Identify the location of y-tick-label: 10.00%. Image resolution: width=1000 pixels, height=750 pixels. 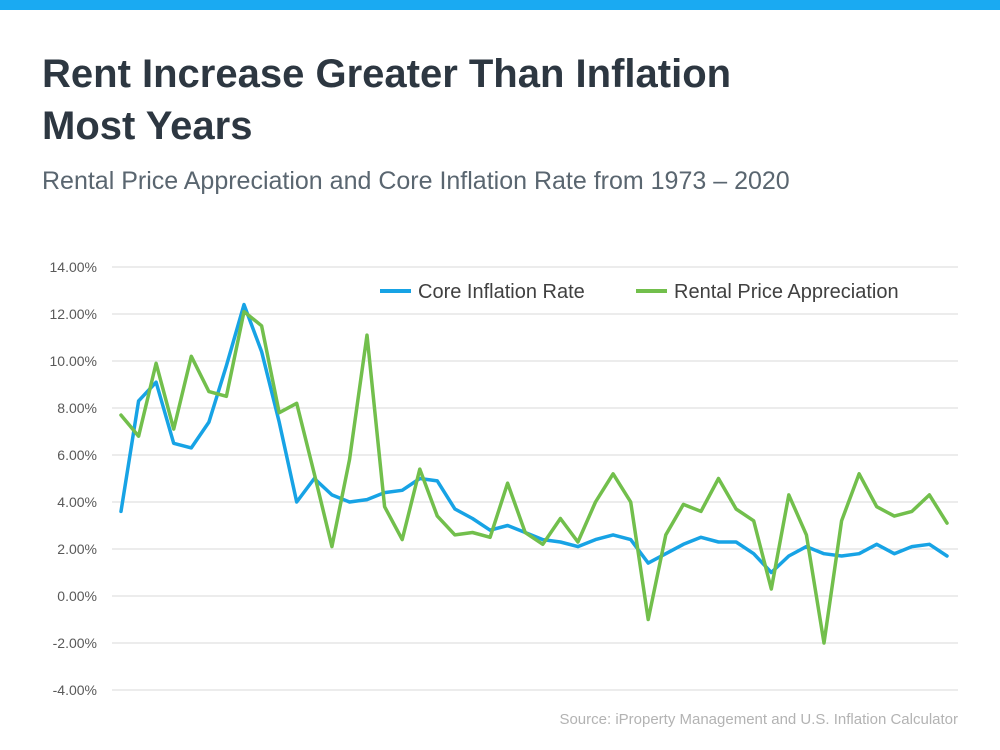
(73, 361).